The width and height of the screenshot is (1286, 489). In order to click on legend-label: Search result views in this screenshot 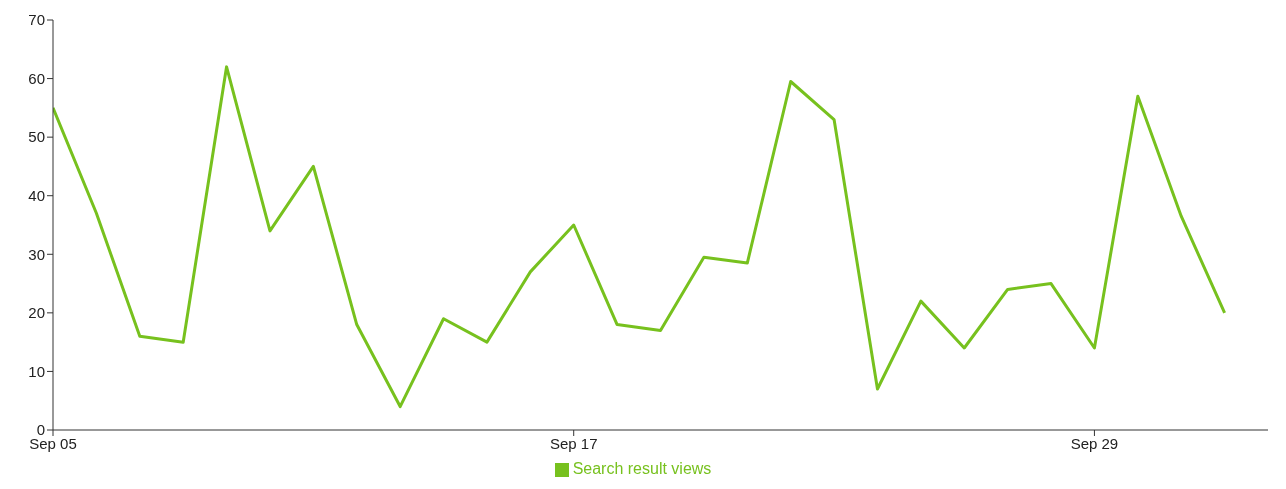, I will do `click(642, 468)`.